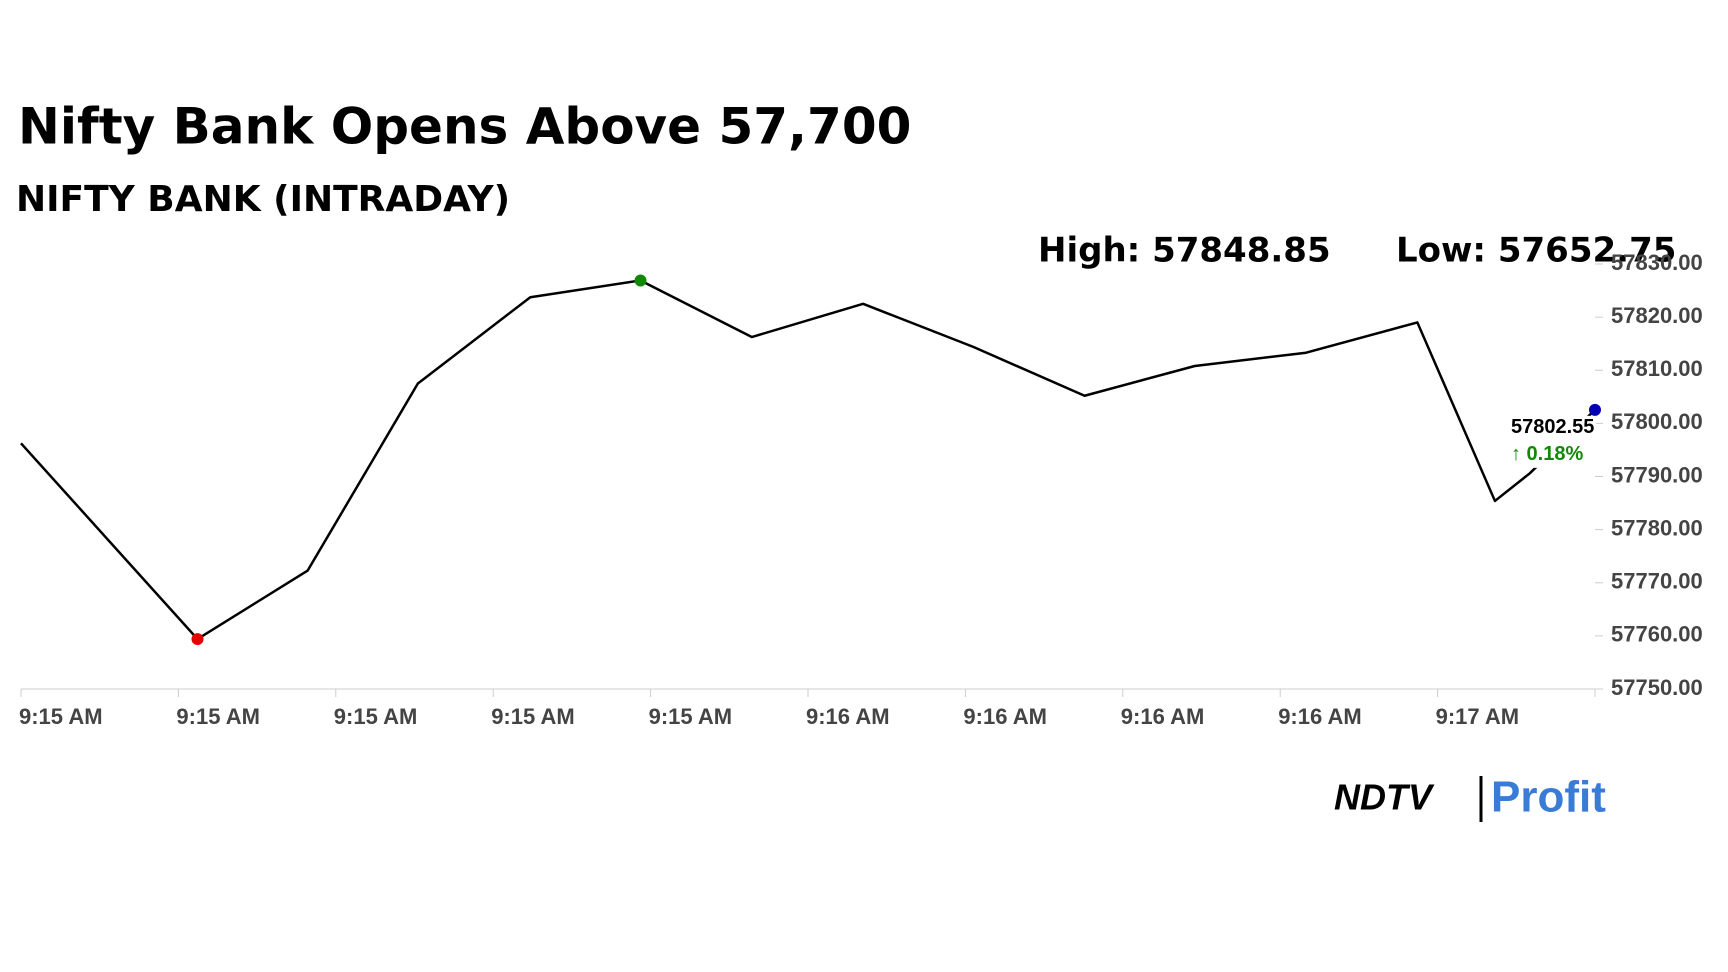 This screenshot has height=972, width=1728. Describe the element at coordinates (1657, 474) in the screenshot. I see `y-tick-label: 57790.00` at that location.